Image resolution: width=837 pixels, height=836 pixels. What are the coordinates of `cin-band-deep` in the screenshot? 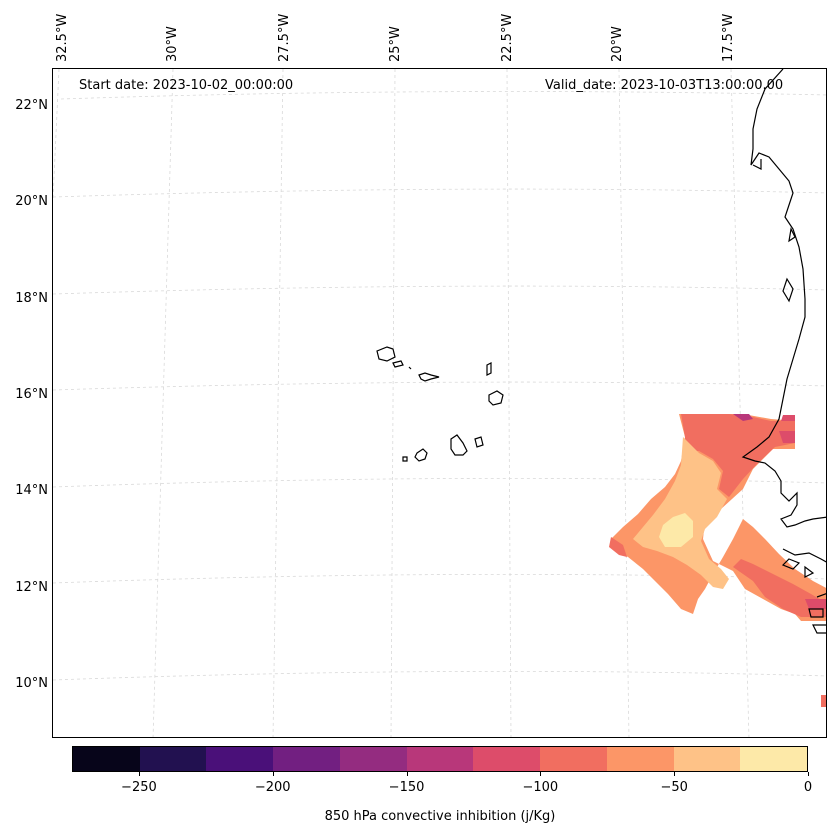 It's located at (788, 418).